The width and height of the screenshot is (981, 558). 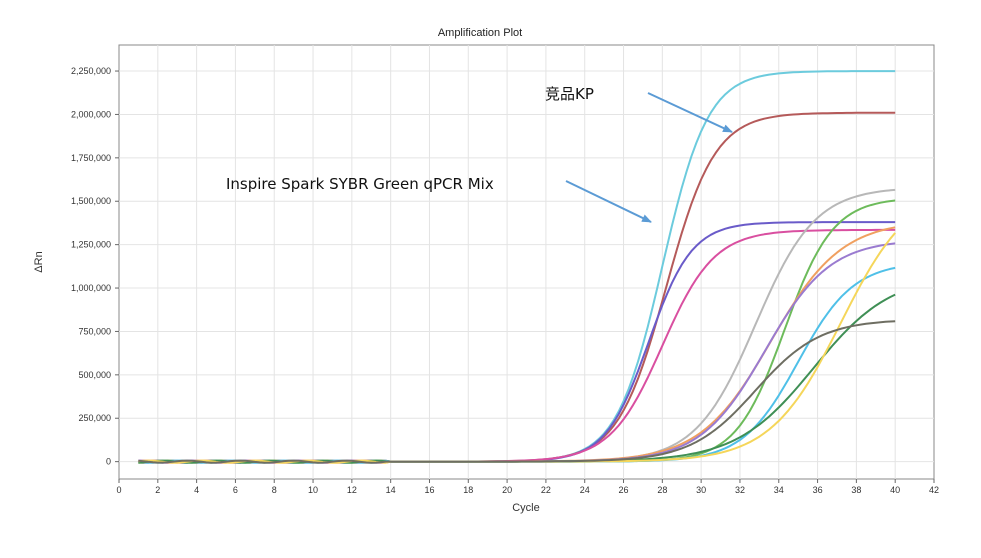 I want to click on y-tick-label: 1,500,000, so click(x=91, y=201).